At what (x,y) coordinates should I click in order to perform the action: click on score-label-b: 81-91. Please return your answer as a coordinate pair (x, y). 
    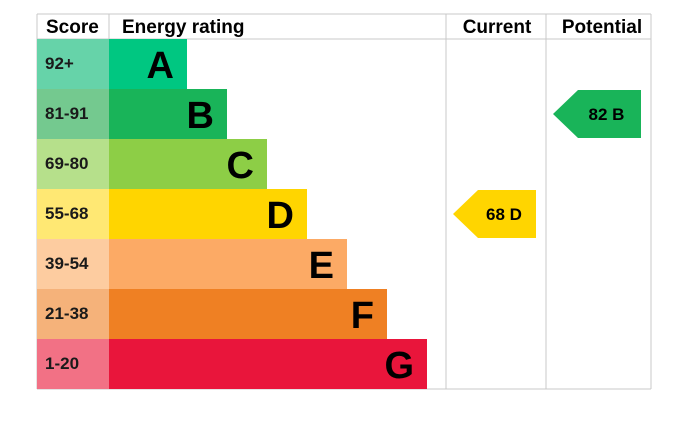
    Looking at the image, I should click on (66, 113).